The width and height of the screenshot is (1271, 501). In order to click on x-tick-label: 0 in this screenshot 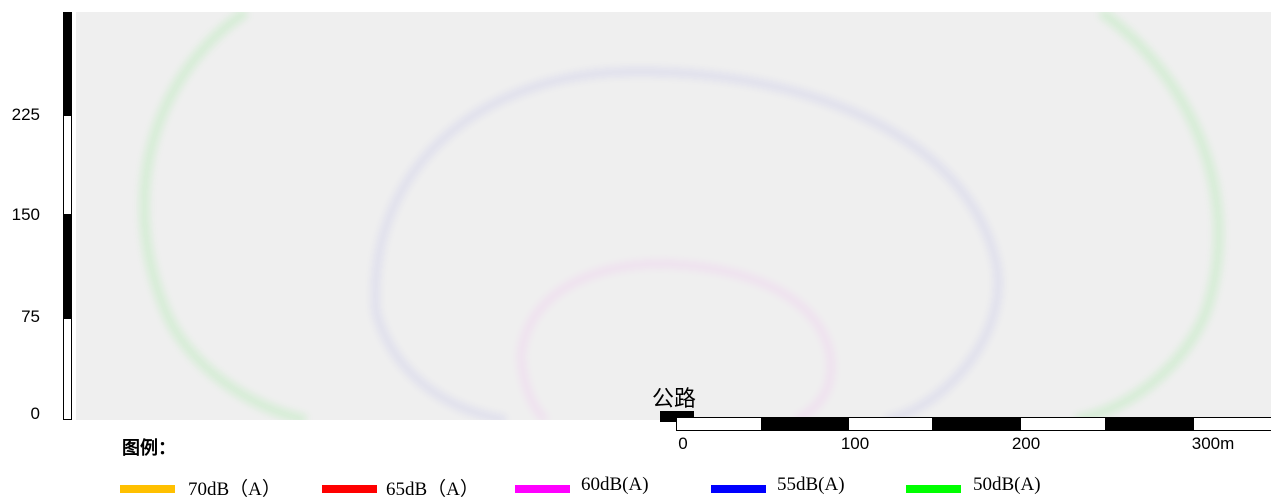, I will do `click(683, 443)`.